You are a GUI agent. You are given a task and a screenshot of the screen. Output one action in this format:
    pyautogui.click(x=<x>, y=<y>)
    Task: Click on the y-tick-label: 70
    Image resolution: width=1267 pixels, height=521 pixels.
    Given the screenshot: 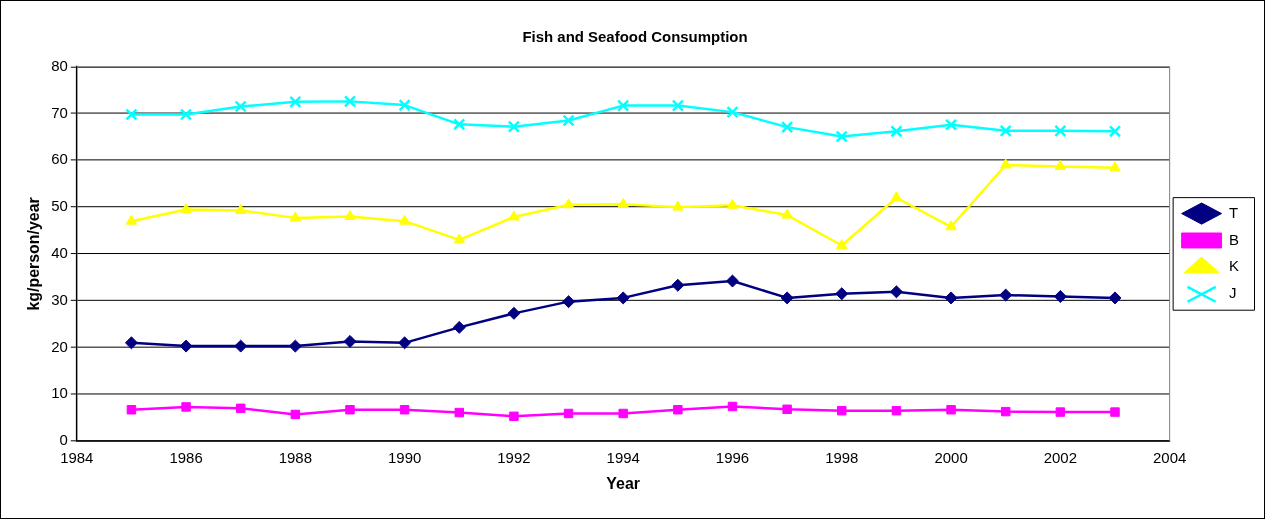 What is the action you would take?
    pyautogui.click(x=59, y=112)
    